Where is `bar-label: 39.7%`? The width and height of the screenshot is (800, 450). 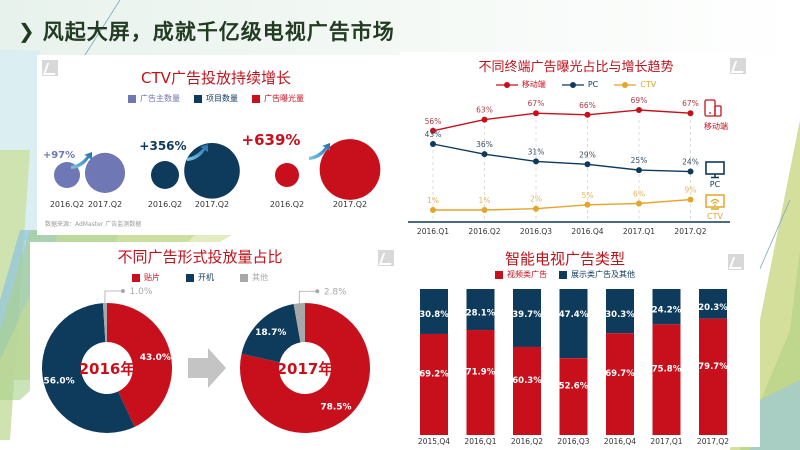
bar-label: 39.7% is located at coordinates (527, 315).